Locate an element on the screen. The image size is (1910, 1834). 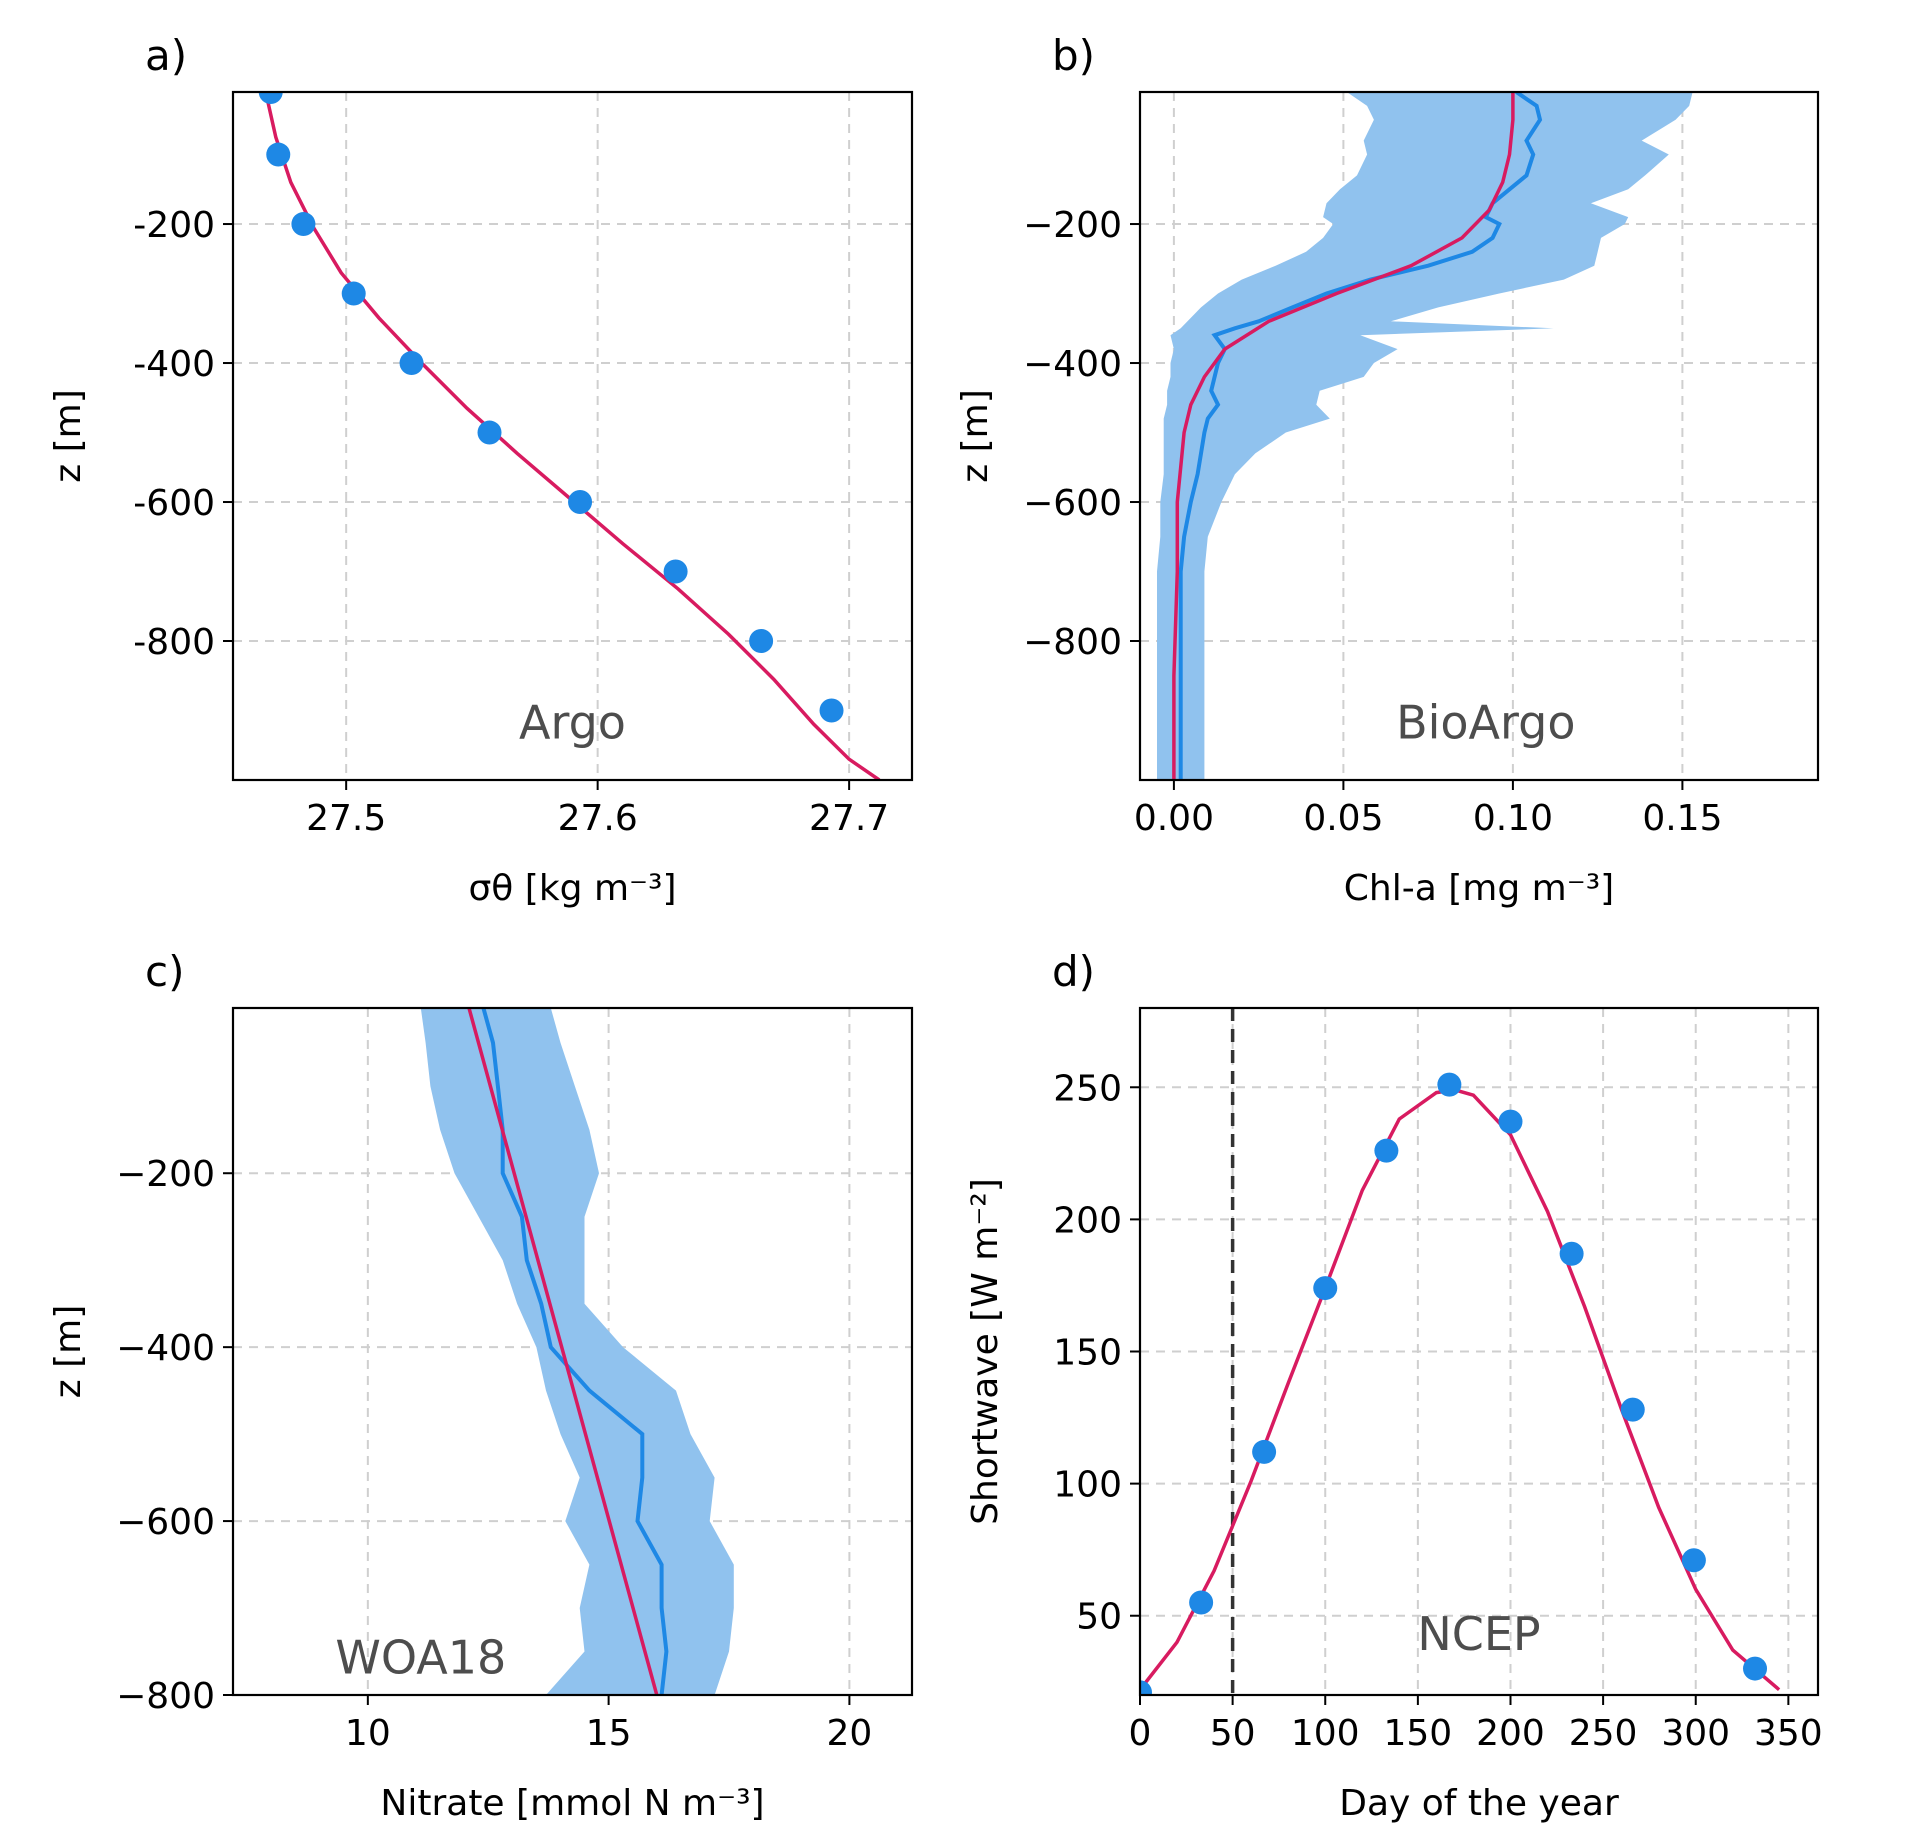
x-tick-label: 0 is located at coordinates (1140, 1733).